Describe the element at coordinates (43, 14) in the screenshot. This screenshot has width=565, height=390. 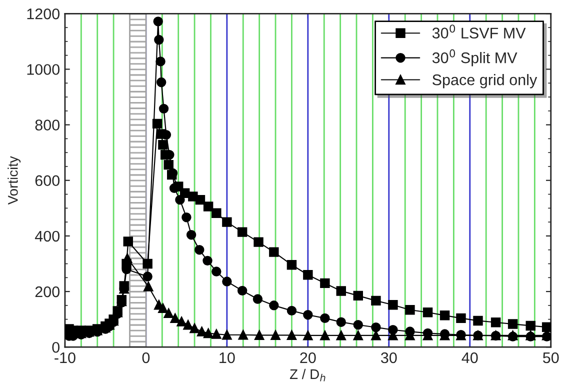
I see `y-tick-label: 1200` at that location.